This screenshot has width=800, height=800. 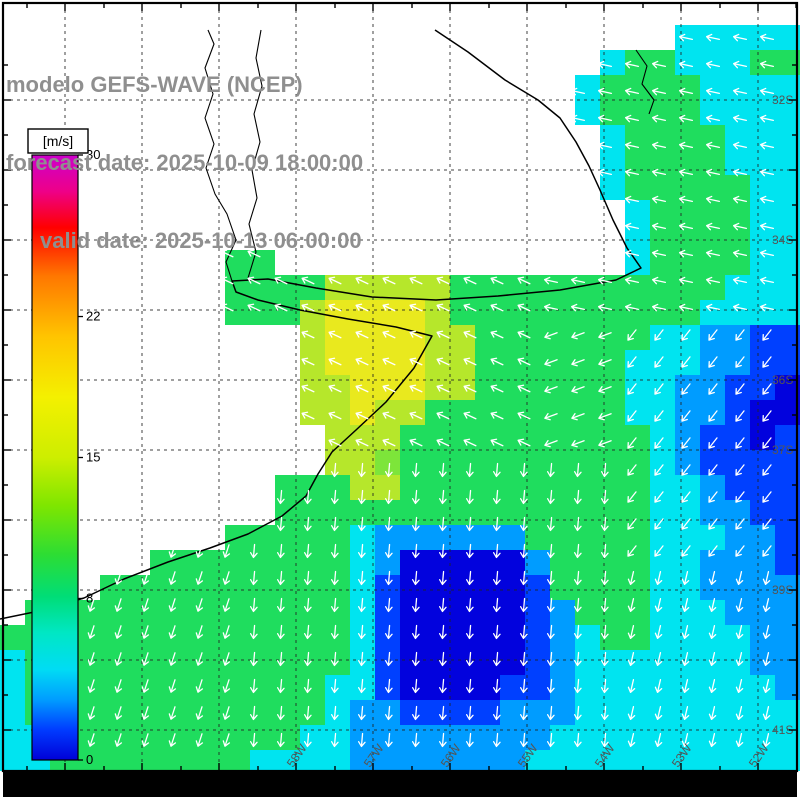 I want to click on colorbar-tick-label: 22, so click(x=93, y=316).